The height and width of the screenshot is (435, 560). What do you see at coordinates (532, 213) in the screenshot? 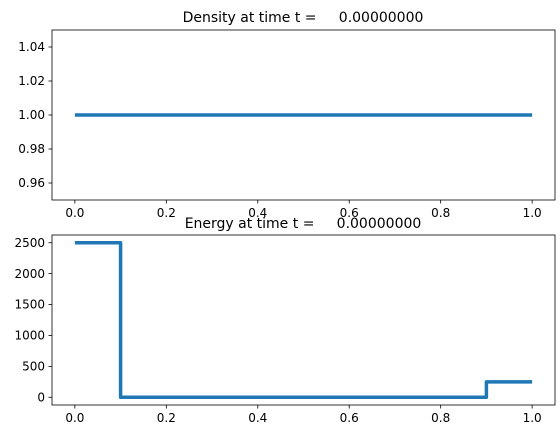
I see `density-xtick-label: 1.0` at bounding box center [532, 213].